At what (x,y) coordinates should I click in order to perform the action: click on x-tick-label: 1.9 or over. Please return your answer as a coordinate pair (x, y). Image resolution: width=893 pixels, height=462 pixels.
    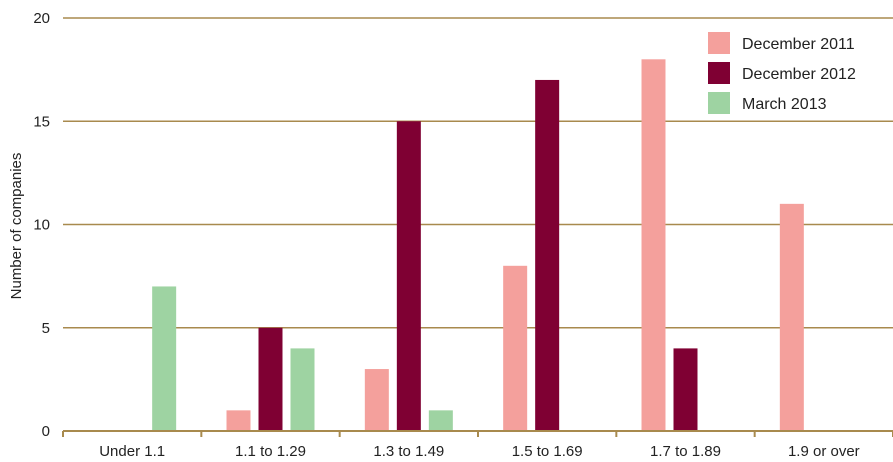
    Looking at the image, I should click on (824, 451).